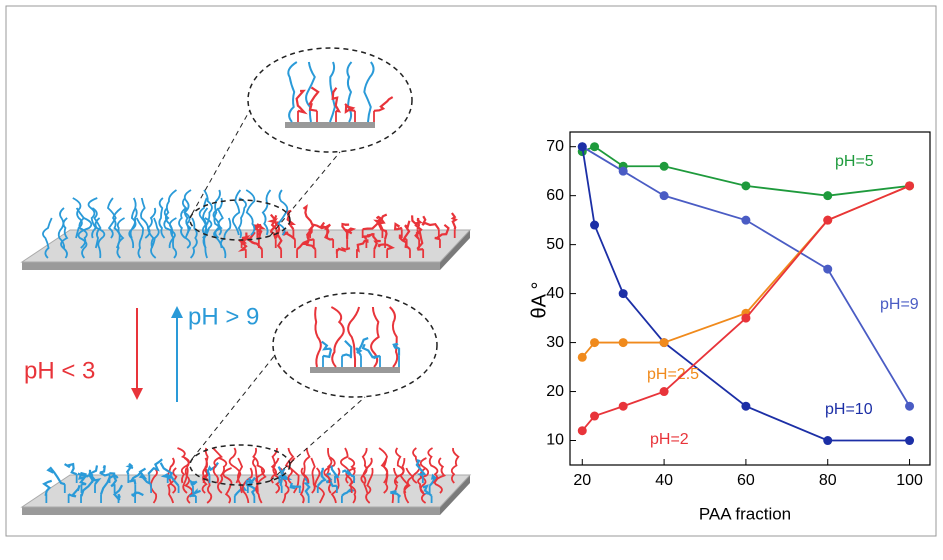 The image size is (943, 560). Describe the element at coordinates (355, 370) in the screenshot. I see `inset-substrate` at that location.